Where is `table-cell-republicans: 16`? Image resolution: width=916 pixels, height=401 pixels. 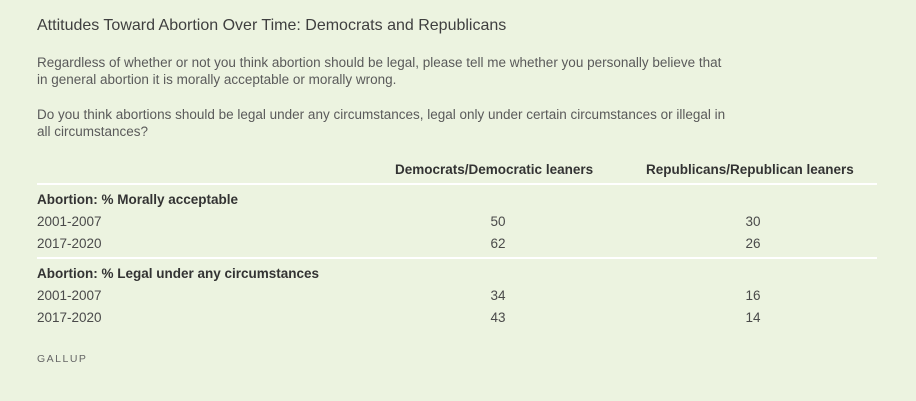 table-cell-republicans: 16 is located at coordinates (753, 295).